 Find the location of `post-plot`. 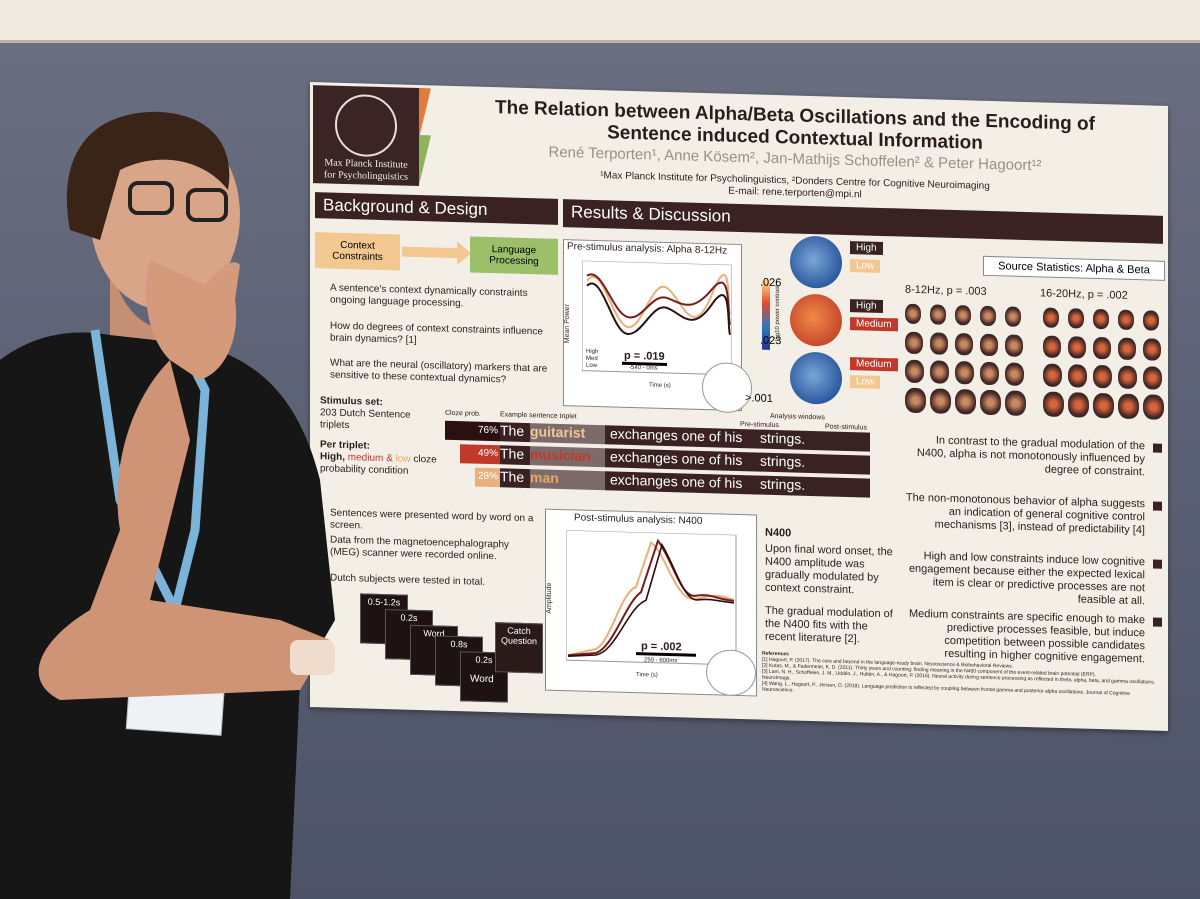

post-plot is located at coordinates (651, 598).